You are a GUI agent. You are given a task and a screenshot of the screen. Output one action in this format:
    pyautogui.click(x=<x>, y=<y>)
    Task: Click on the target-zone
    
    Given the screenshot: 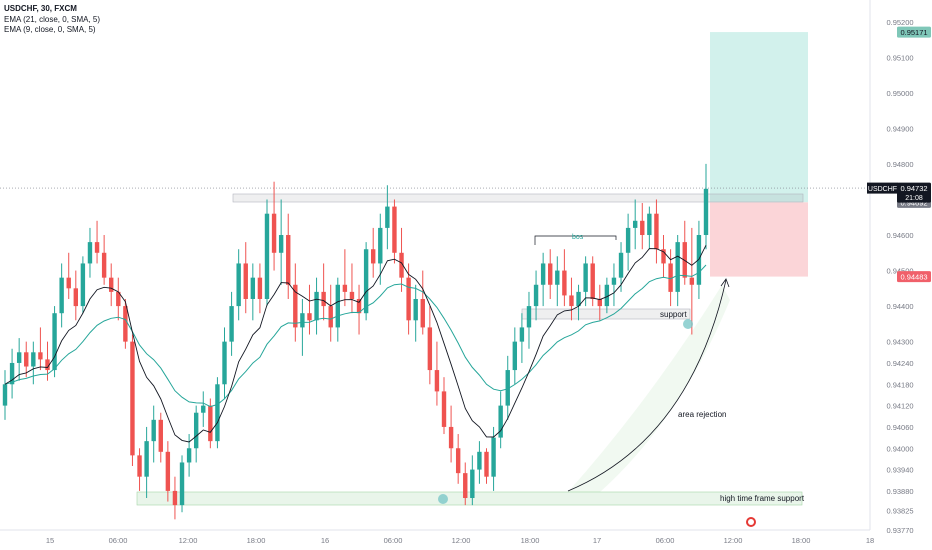 What is the action you would take?
    pyautogui.click(x=759, y=117)
    